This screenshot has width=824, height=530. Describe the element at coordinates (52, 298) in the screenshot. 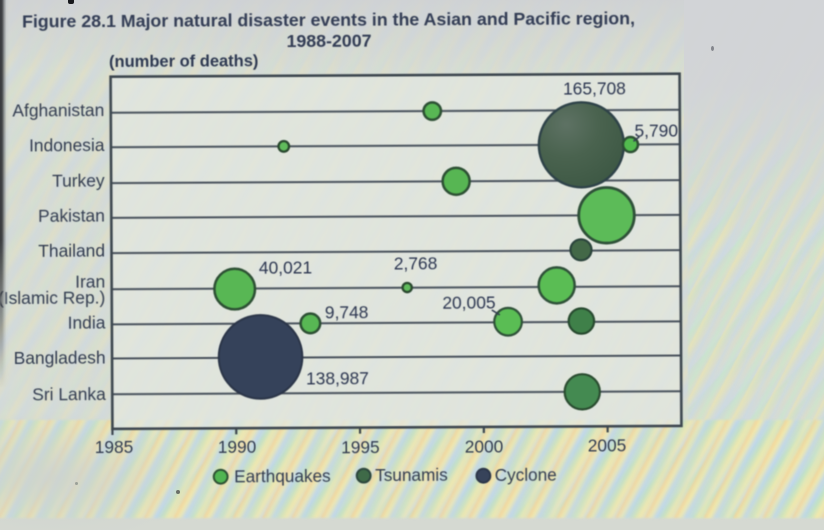

I see `svg-text: (Islamic Rep.)` at that location.